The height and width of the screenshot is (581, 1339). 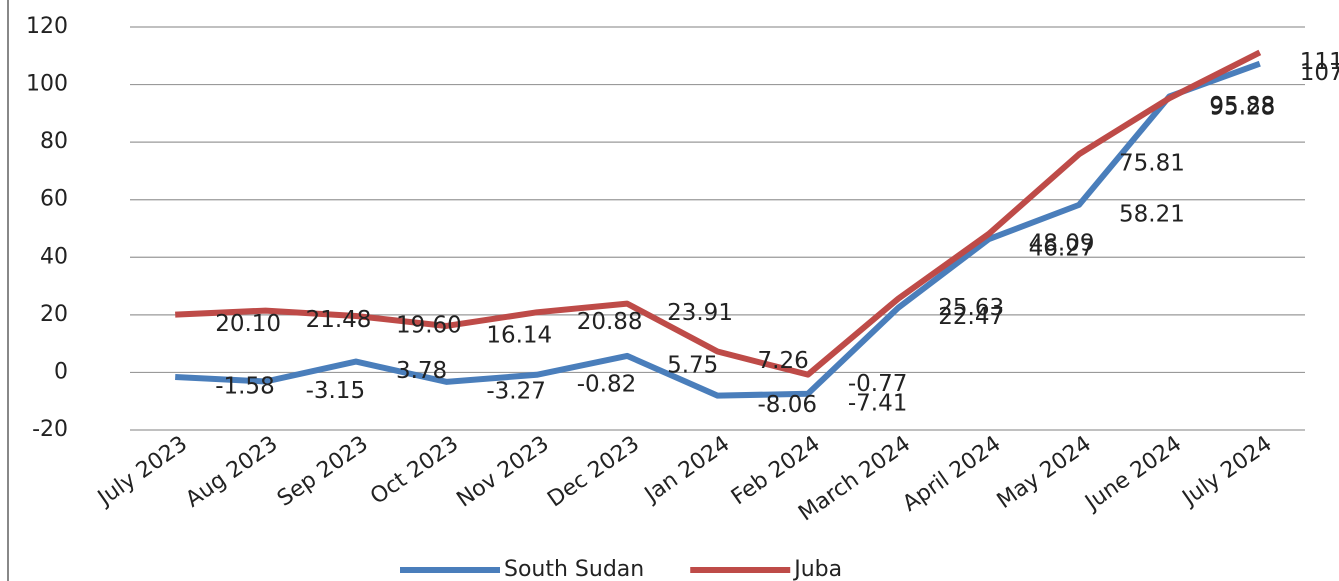 I want to click on y-tick-label: 60, so click(x=54, y=199).